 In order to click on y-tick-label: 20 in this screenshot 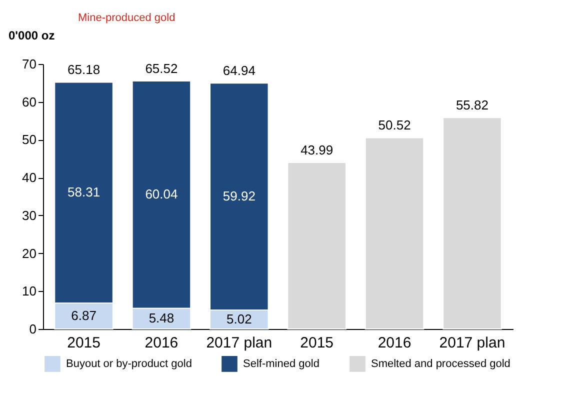, I will do `click(29, 253)`.